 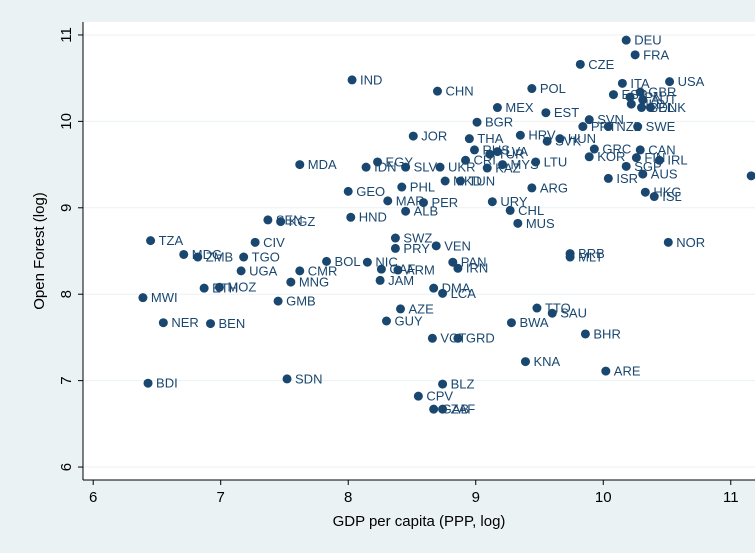 What do you see at coordinates (348, 261) in the screenshot?
I see `point-label: BOL` at bounding box center [348, 261].